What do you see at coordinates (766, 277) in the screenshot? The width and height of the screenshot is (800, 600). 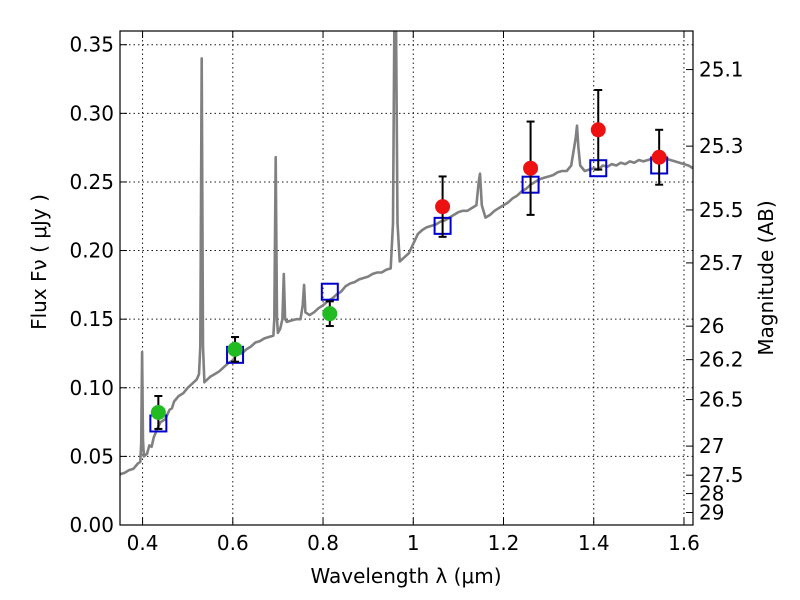 I see `right-axis-title: Magnitude (AB)` at bounding box center [766, 277].